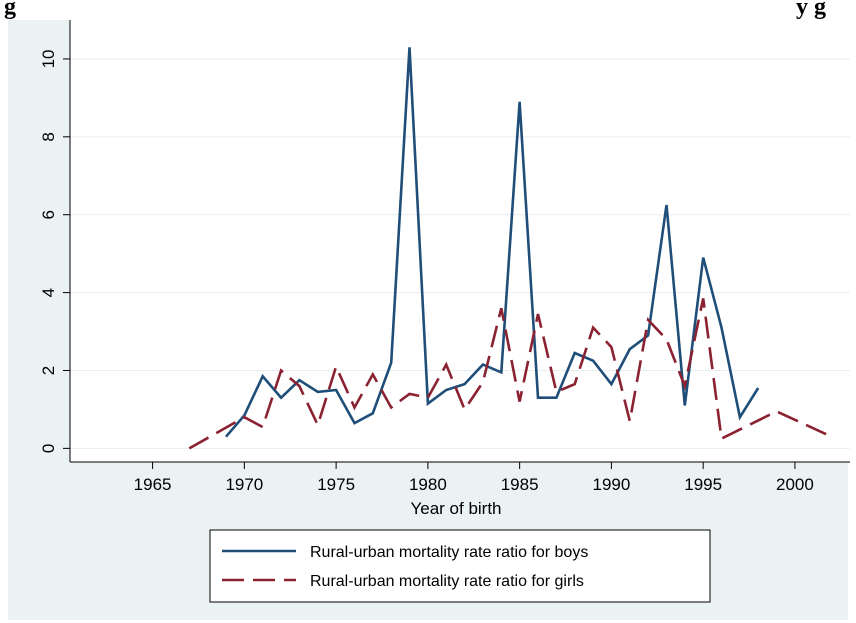 This screenshot has height=623, width=856. I want to click on x-tick-label: 1980, so click(428, 484).